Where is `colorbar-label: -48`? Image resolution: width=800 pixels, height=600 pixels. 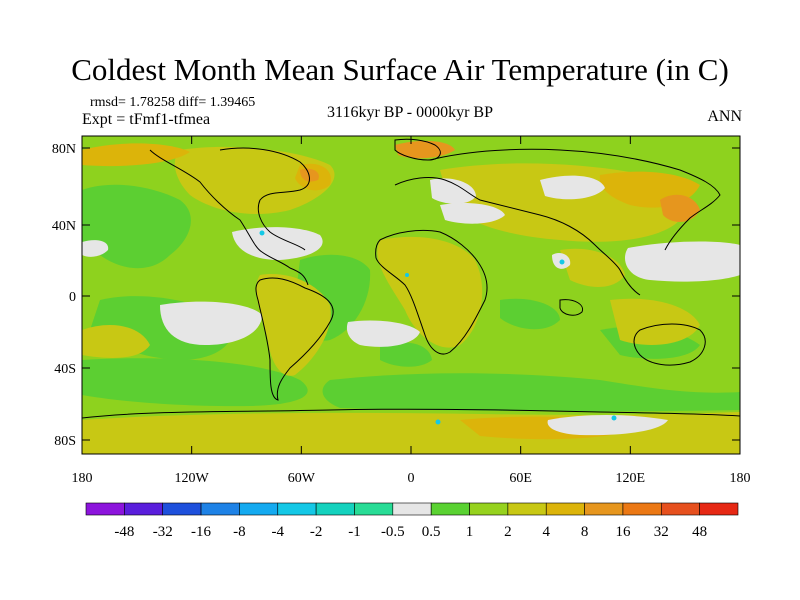
colorbar-label: -48 is located at coordinates (124, 532).